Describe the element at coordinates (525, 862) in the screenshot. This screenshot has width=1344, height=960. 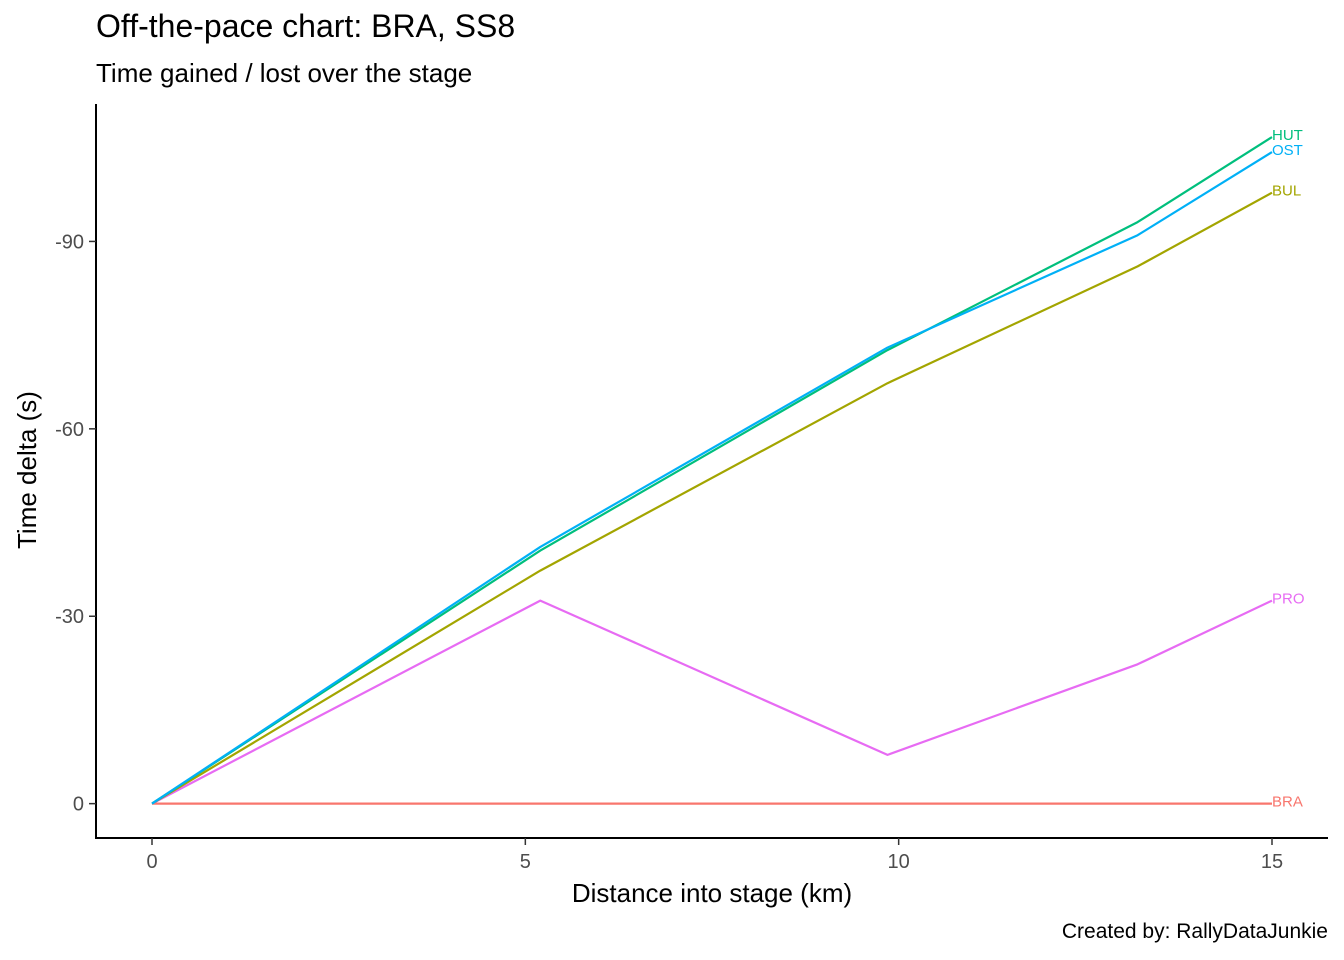
I see `x-tick-label: 5` at that location.